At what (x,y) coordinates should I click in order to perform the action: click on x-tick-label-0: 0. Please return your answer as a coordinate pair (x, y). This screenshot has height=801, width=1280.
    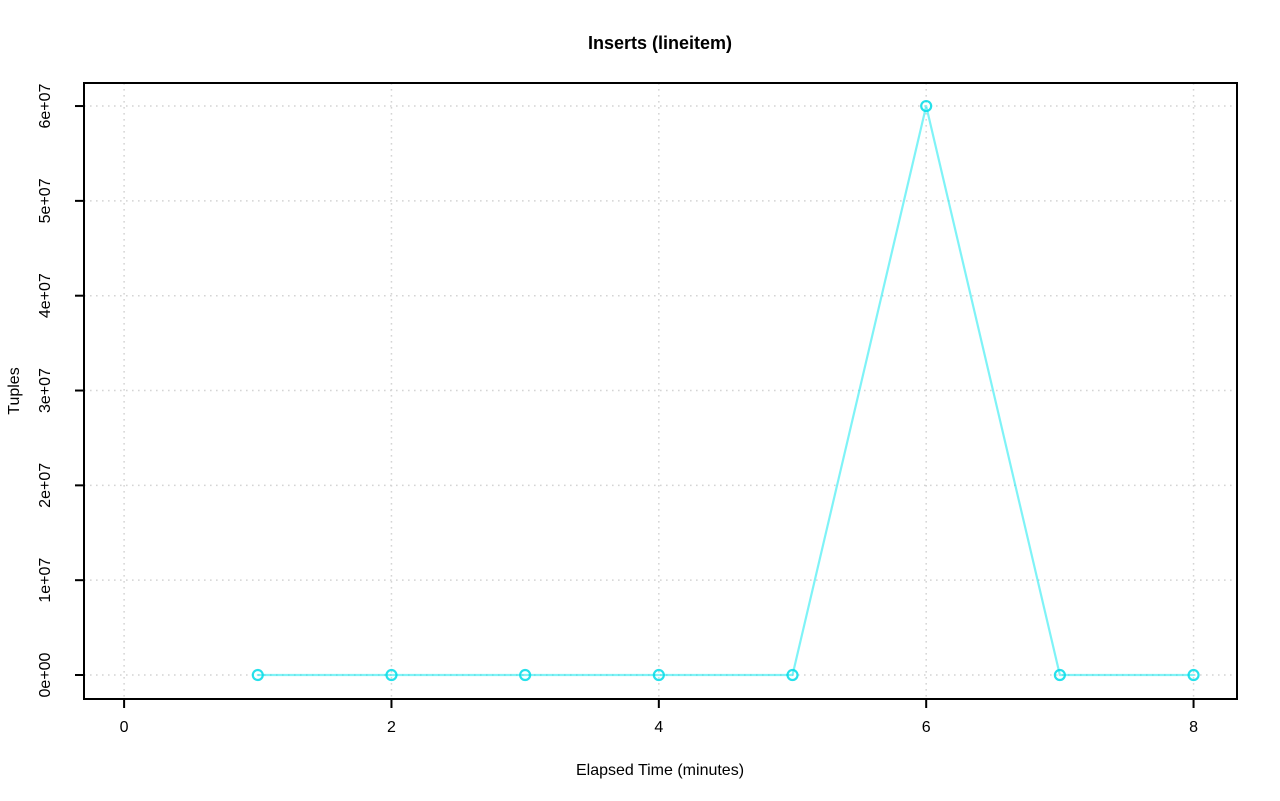
    Looking at the image, I should click on (124, 727).